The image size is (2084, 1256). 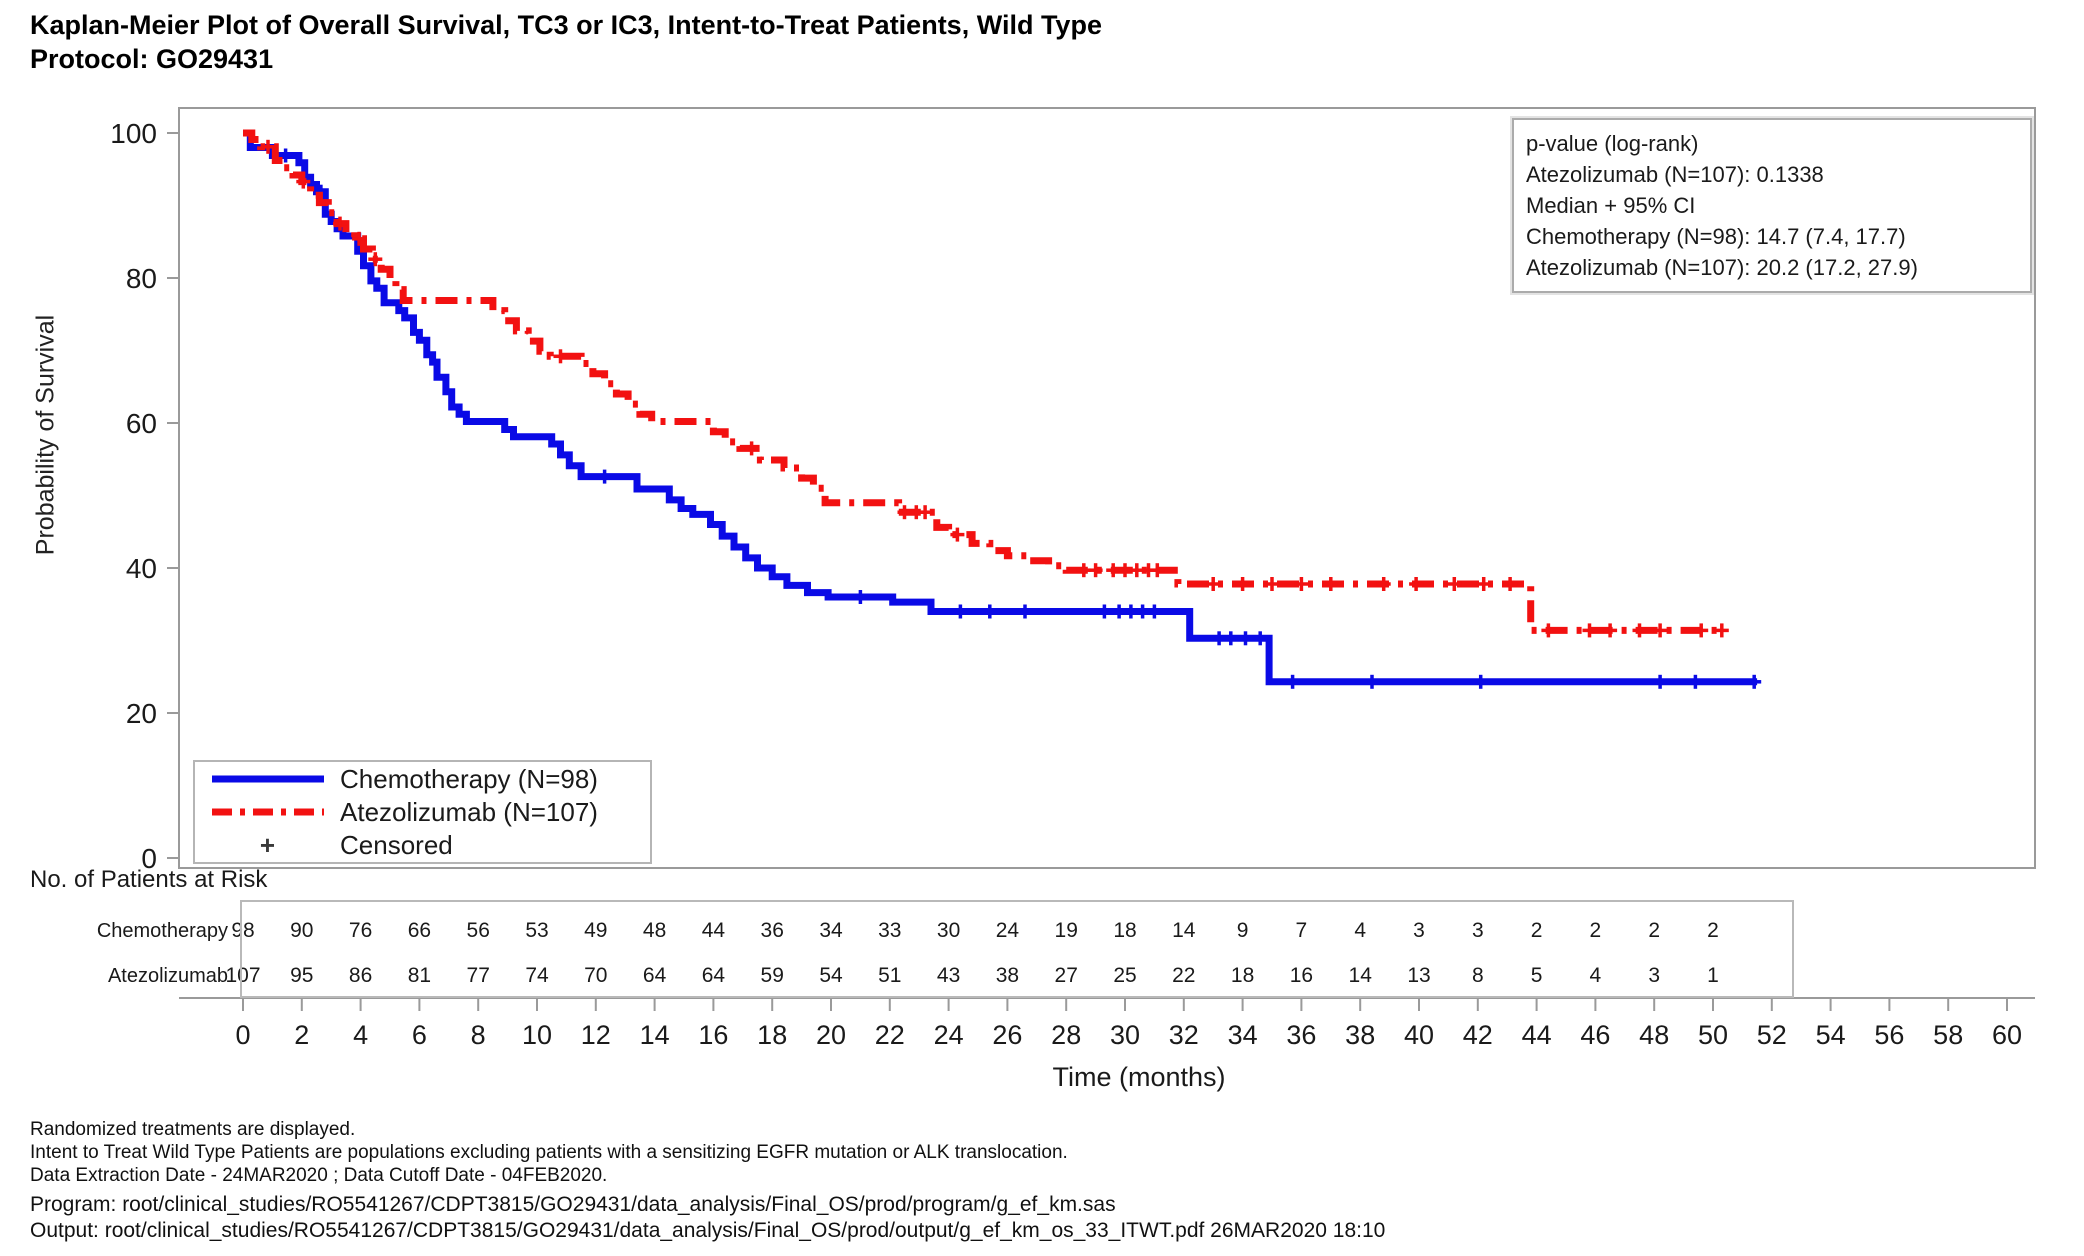 I want to click on x-tick-label: 6, so click(x=419, y=1035).